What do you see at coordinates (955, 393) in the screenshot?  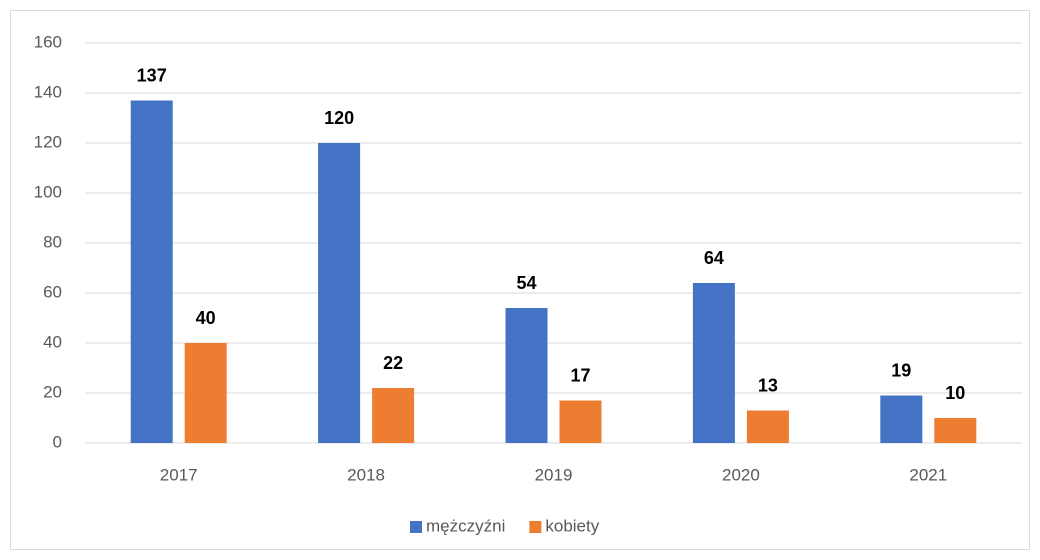 I see `data-label: 10` at bounding box center [955, 393].